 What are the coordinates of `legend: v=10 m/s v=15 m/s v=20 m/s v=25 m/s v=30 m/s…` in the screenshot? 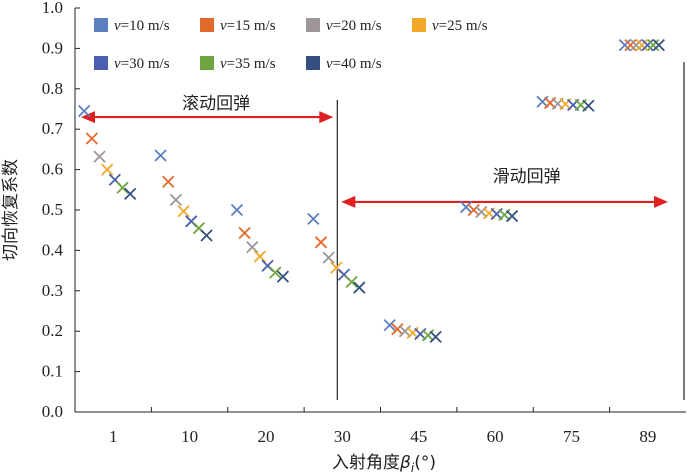 It's located at (291, 45).